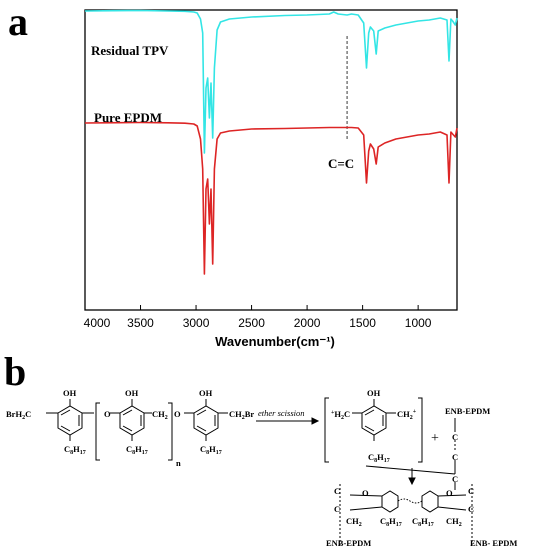 The width and height of the screenshot is (533, 550). I want to click on product-chroman, so click(406, 514).